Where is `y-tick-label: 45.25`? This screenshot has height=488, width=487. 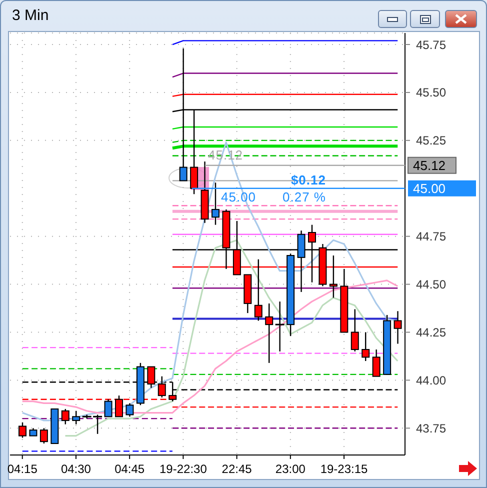 y-tick-label: 45.25 is located at coordinates (431, 141).